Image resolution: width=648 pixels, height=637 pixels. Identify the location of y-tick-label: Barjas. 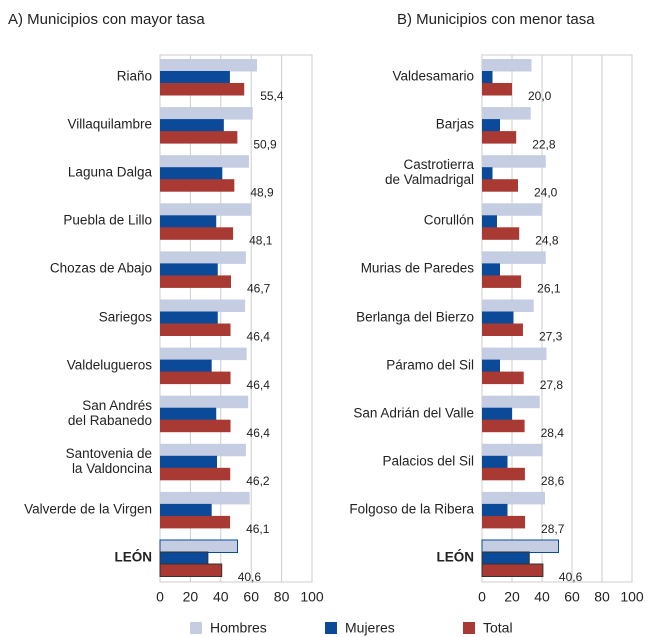
(454, 124).